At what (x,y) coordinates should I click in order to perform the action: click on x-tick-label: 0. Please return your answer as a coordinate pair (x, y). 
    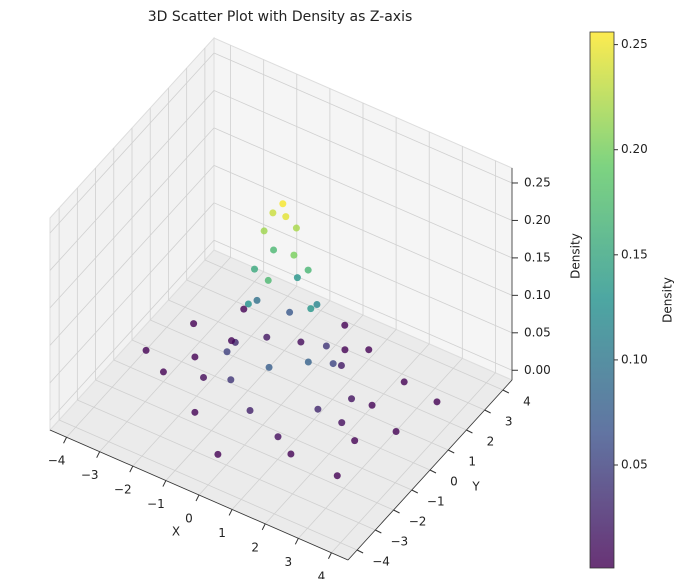
    Looking at the image, I should click on (189, 519).